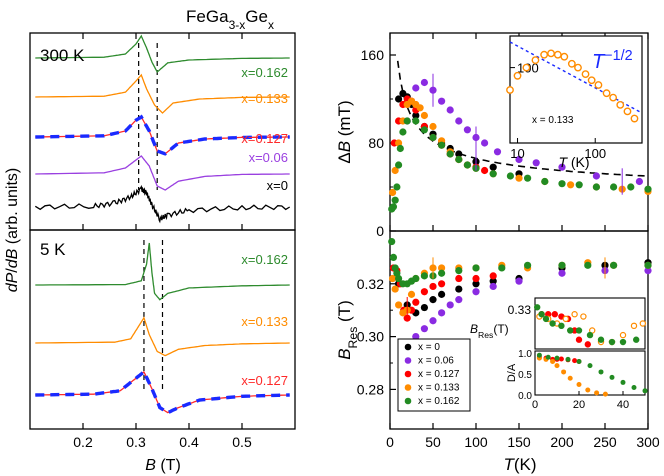 The width and height of the screenshot is (664, 476). I want to click on inset-y-tick-label: 1.0, so click(525, 354).